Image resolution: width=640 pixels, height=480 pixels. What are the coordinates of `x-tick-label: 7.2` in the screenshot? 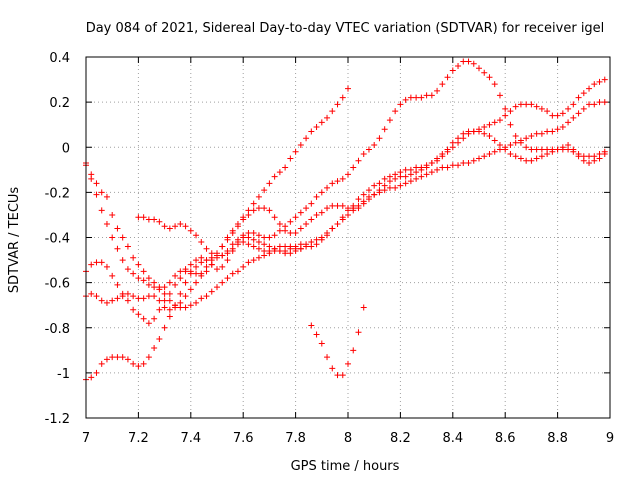 It's located at (138, 438).